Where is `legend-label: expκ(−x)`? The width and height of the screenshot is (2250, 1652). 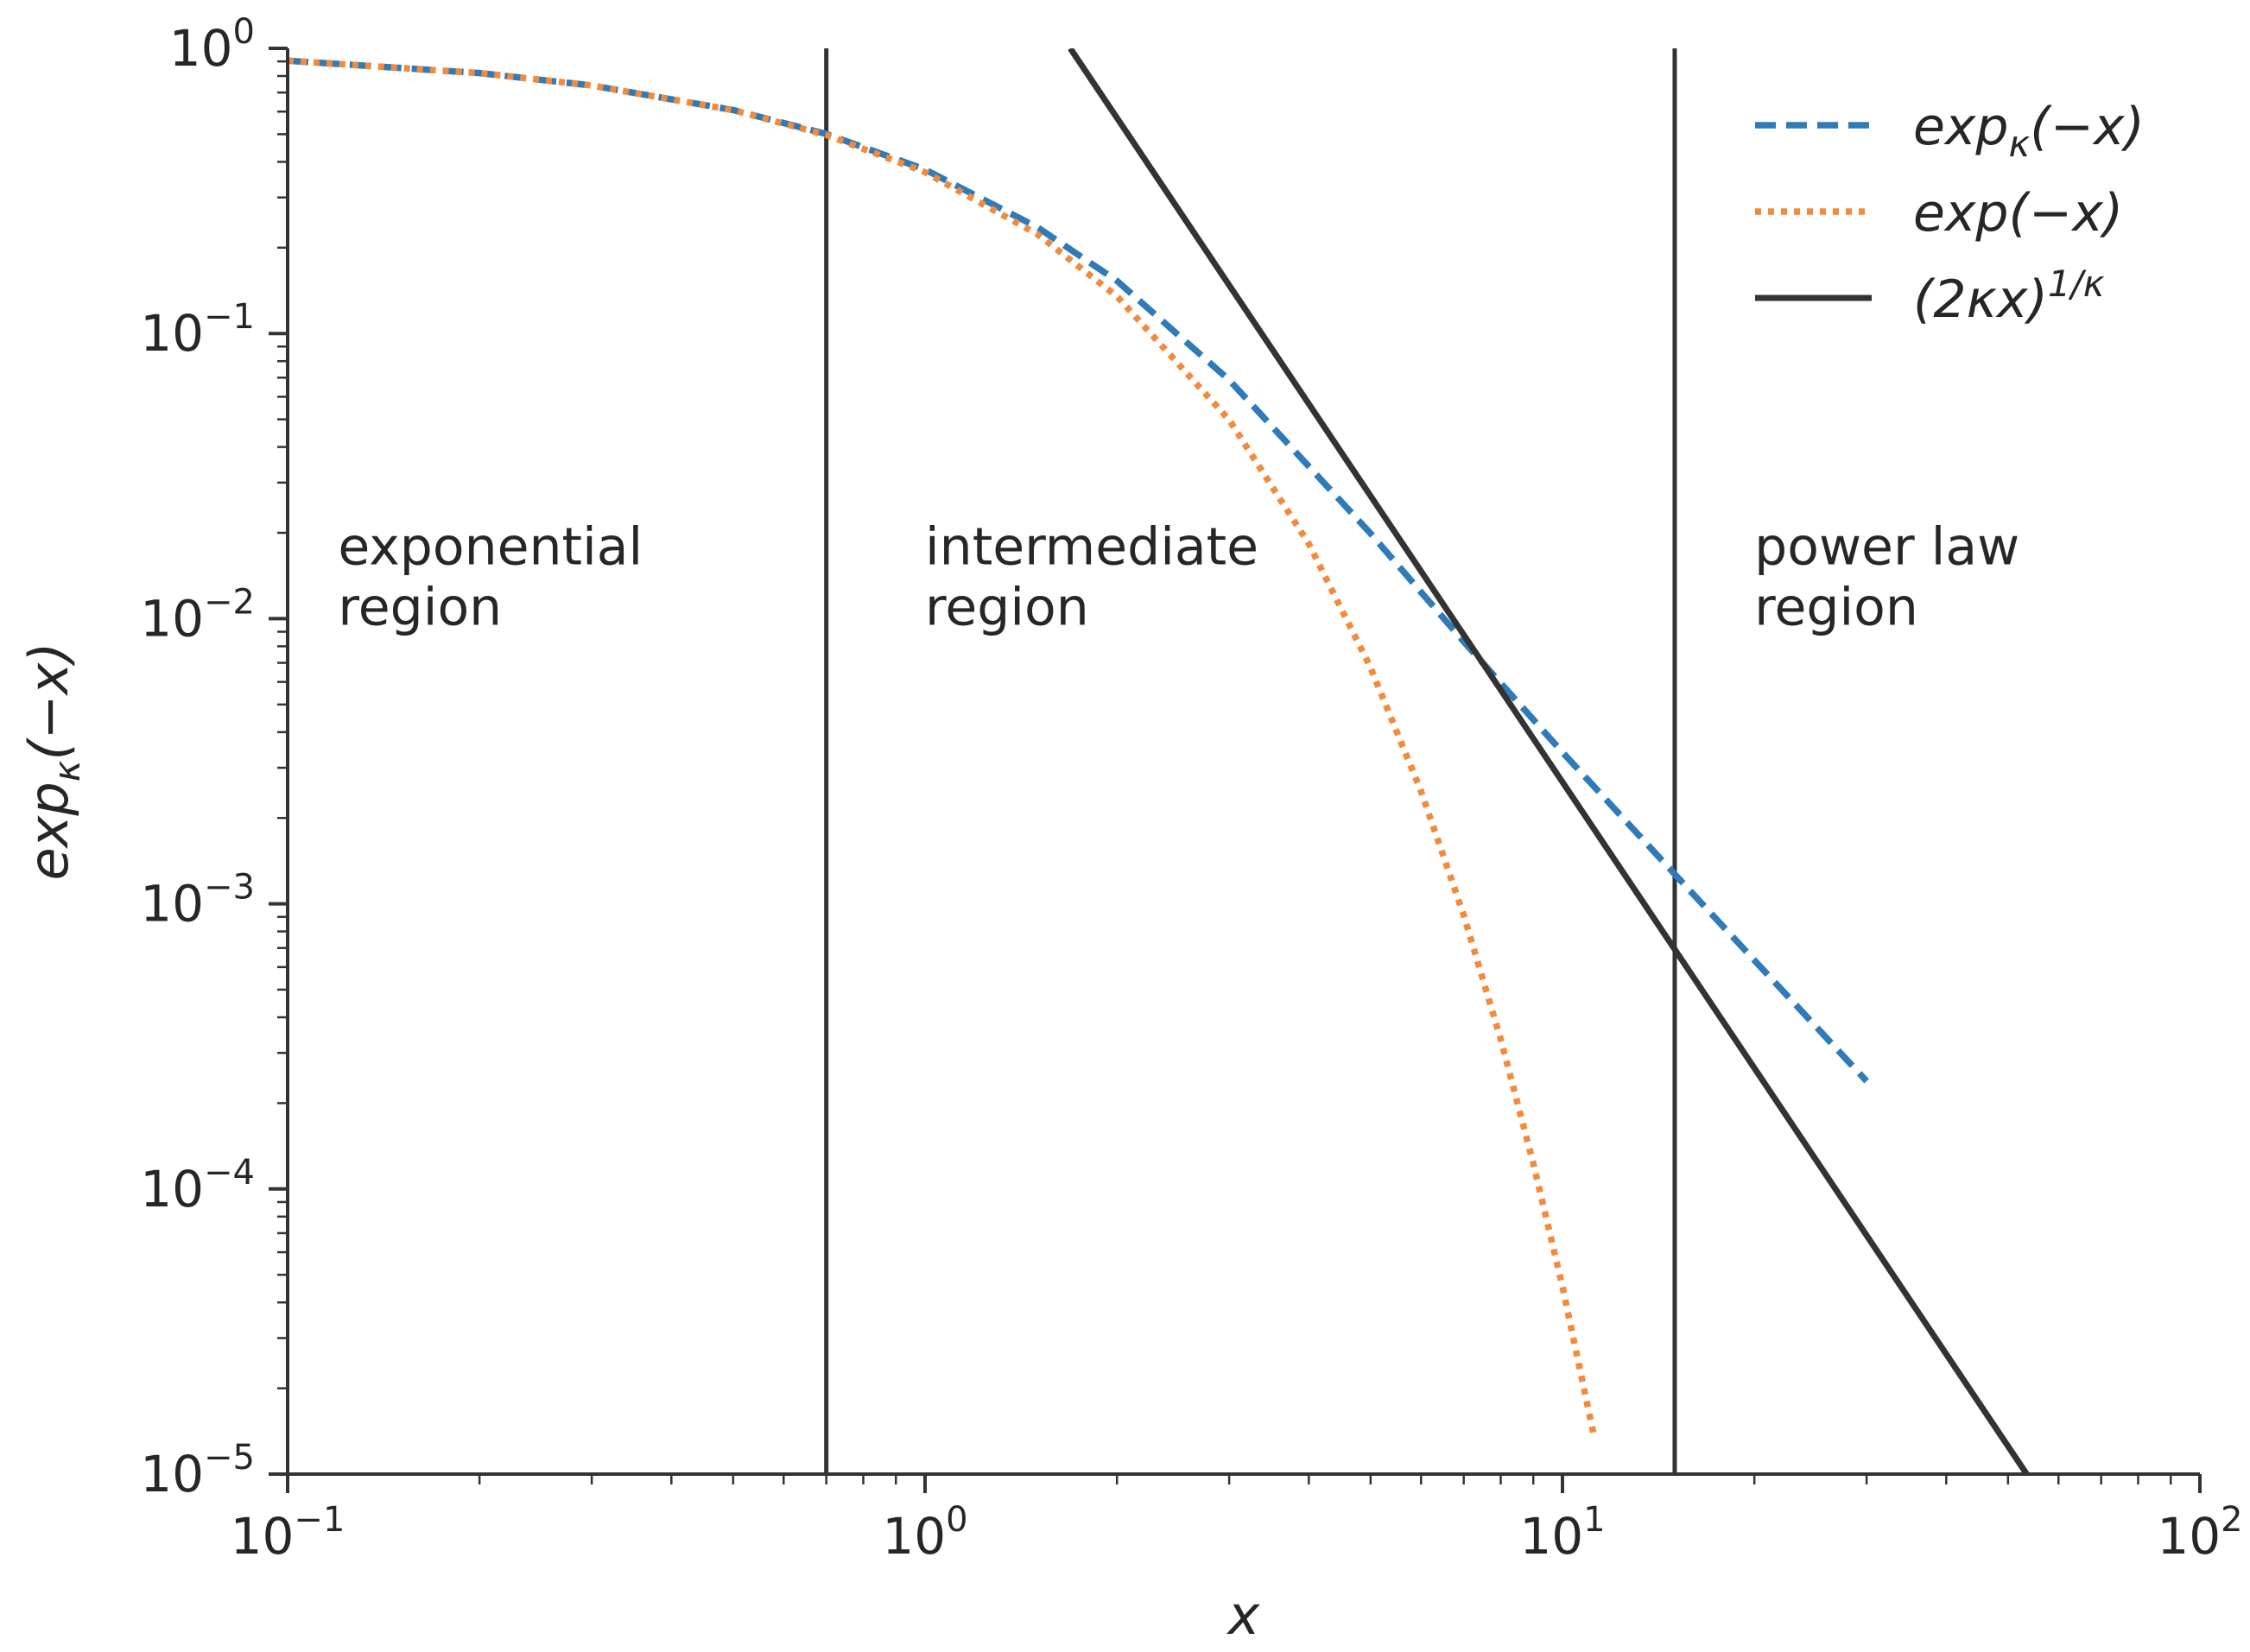
legend-label: expκ(−x) is located at coordinates (2029, 131).